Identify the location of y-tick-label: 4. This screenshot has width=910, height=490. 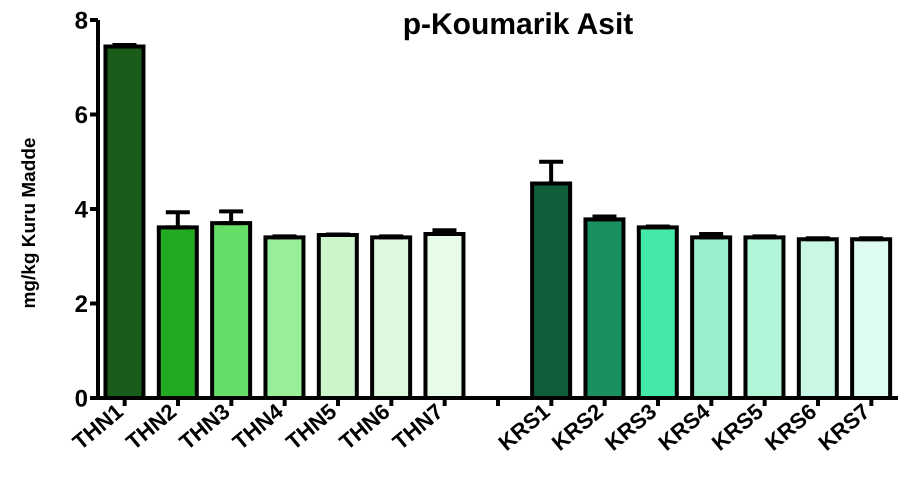
(81, 210).